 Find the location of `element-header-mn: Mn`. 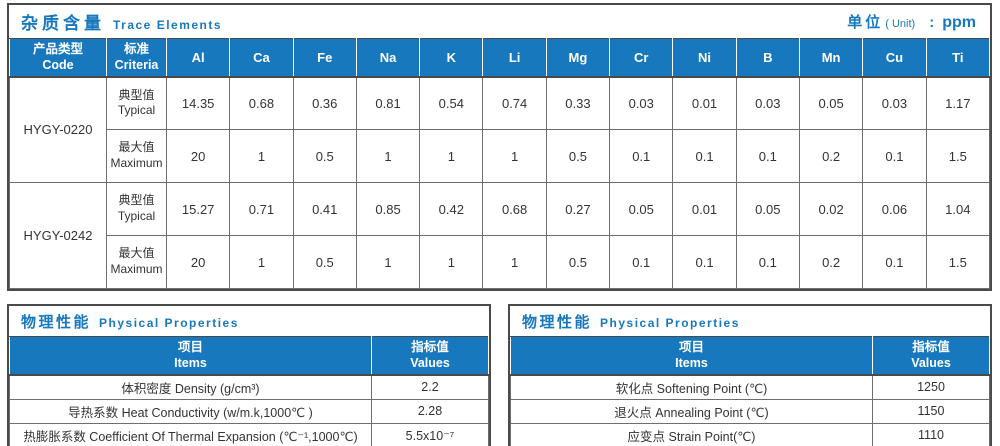

element-header-mn: Mn is located at coordinates (831, 58).